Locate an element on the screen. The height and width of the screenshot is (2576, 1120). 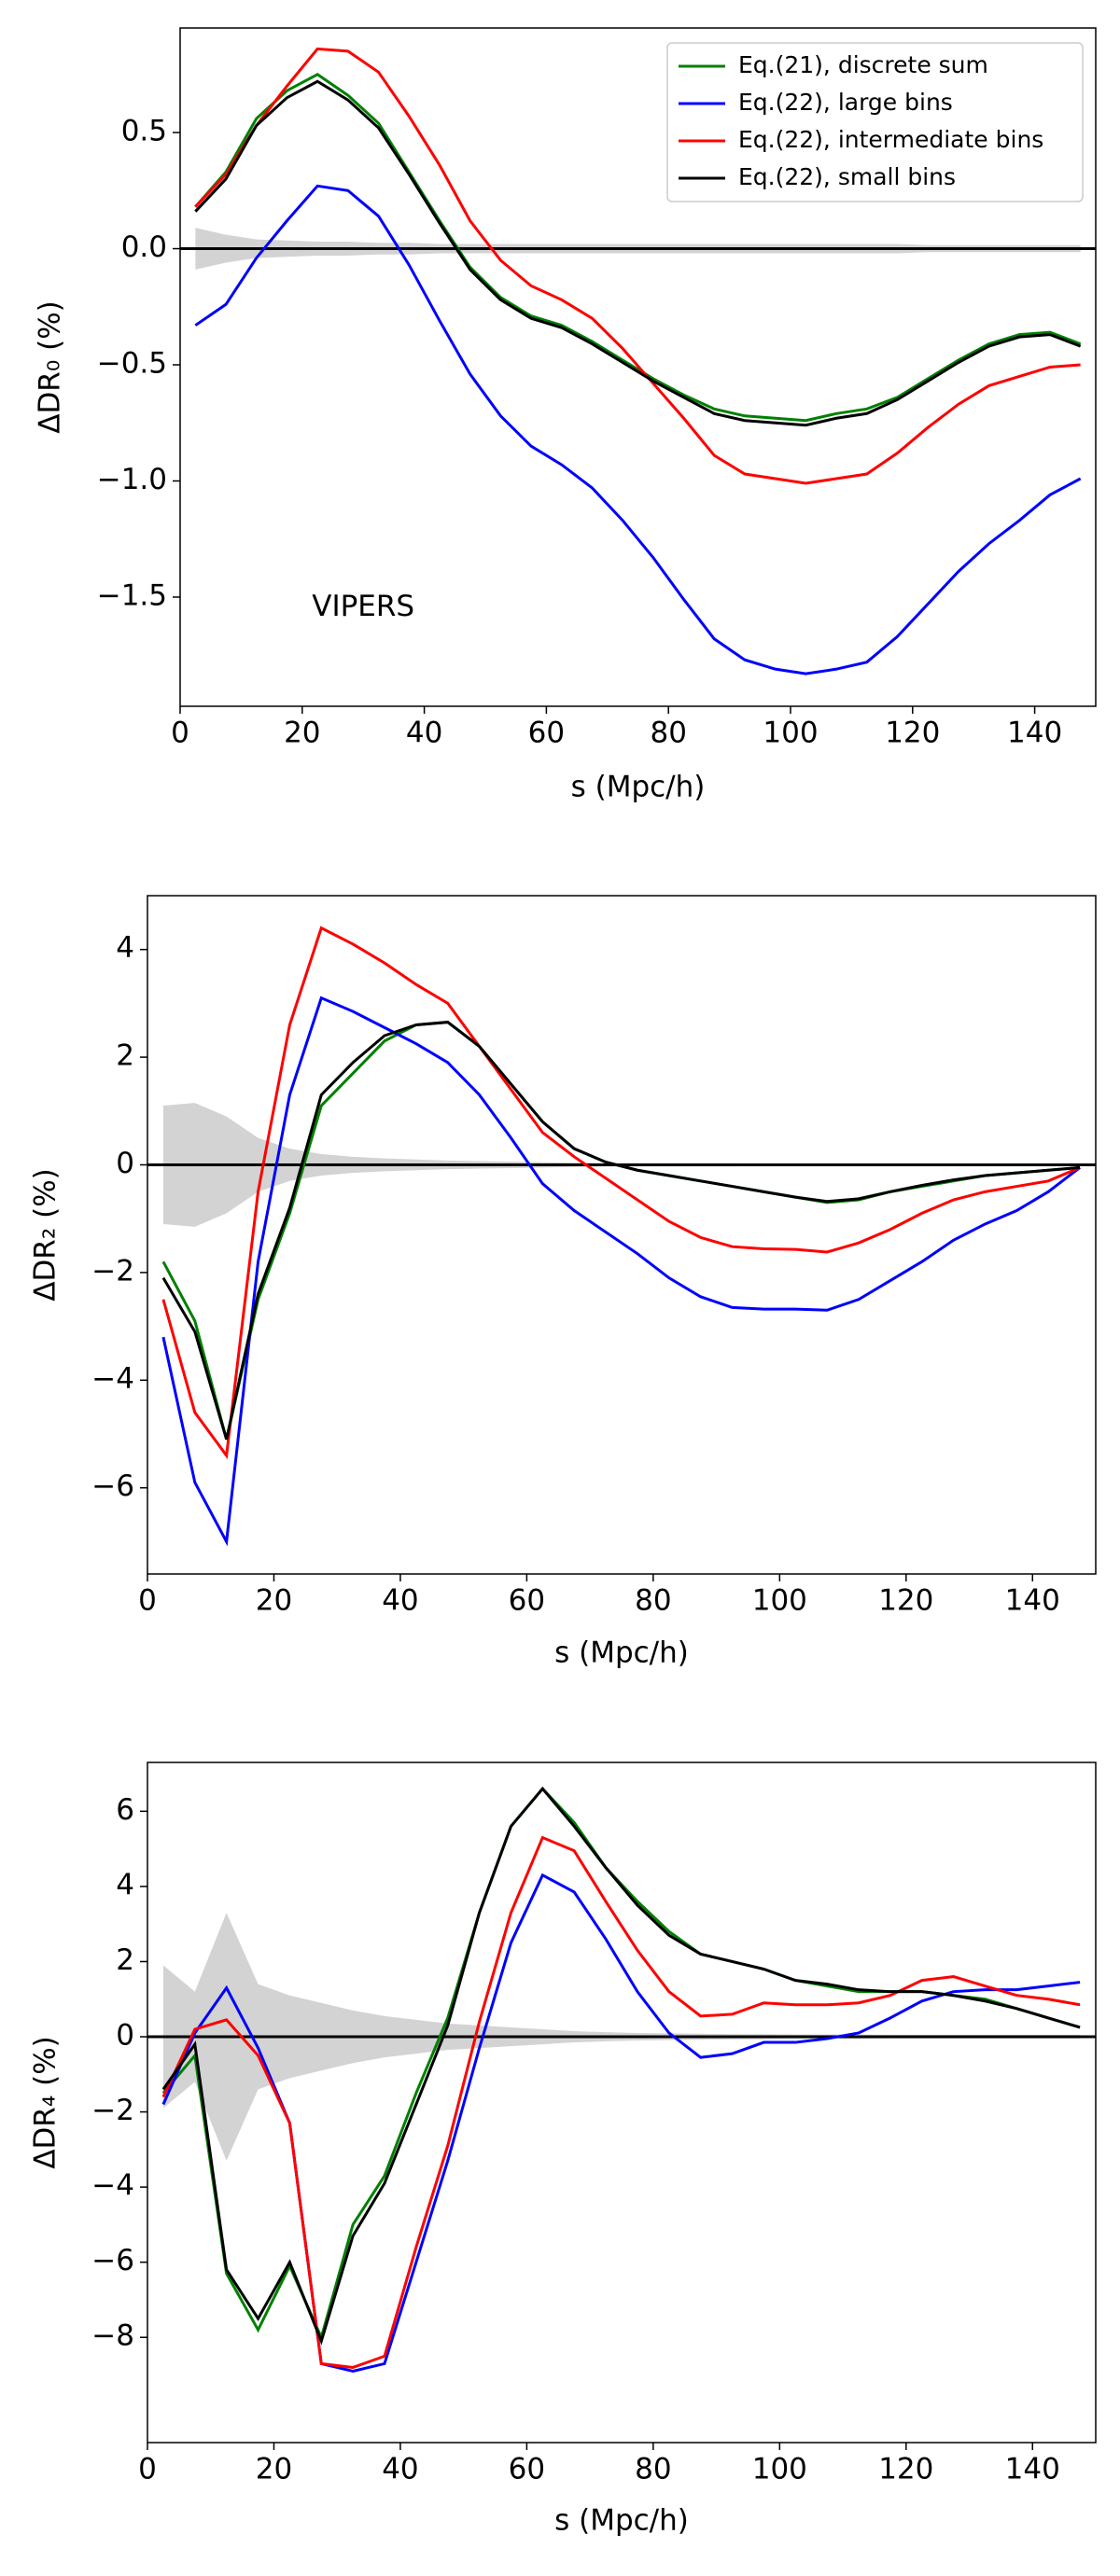
legend-label: Eq.(22), intermediate bins is located at coordinates (890, 139).